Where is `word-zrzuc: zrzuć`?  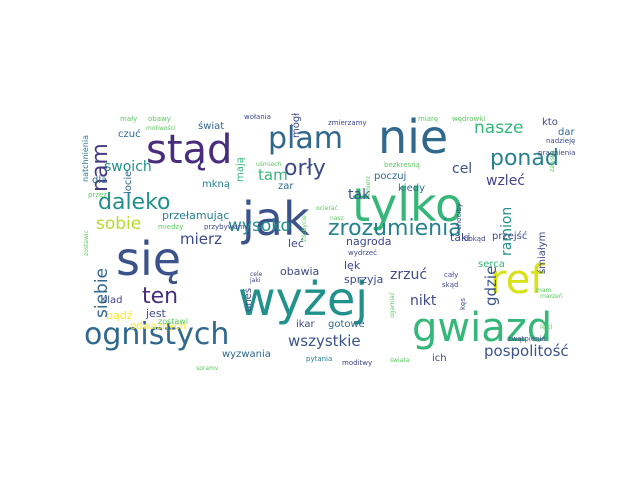
word-zrzuc: zrzuć is located at coordinates (409, 275).